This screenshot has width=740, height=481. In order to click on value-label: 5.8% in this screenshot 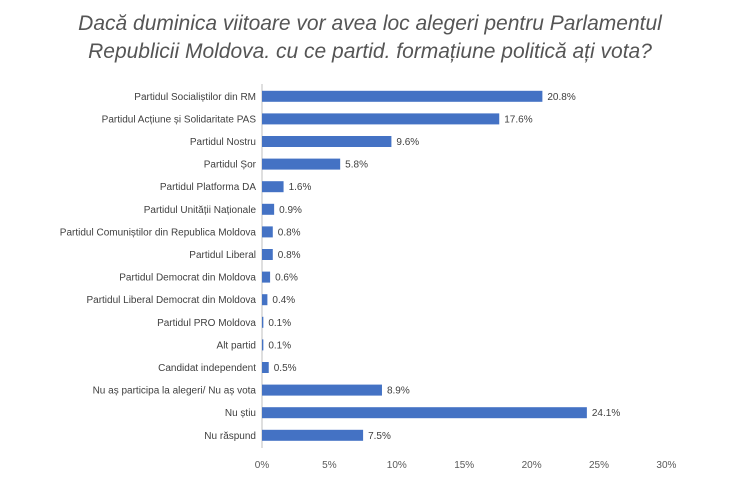, I will do `click(356, 165)`.